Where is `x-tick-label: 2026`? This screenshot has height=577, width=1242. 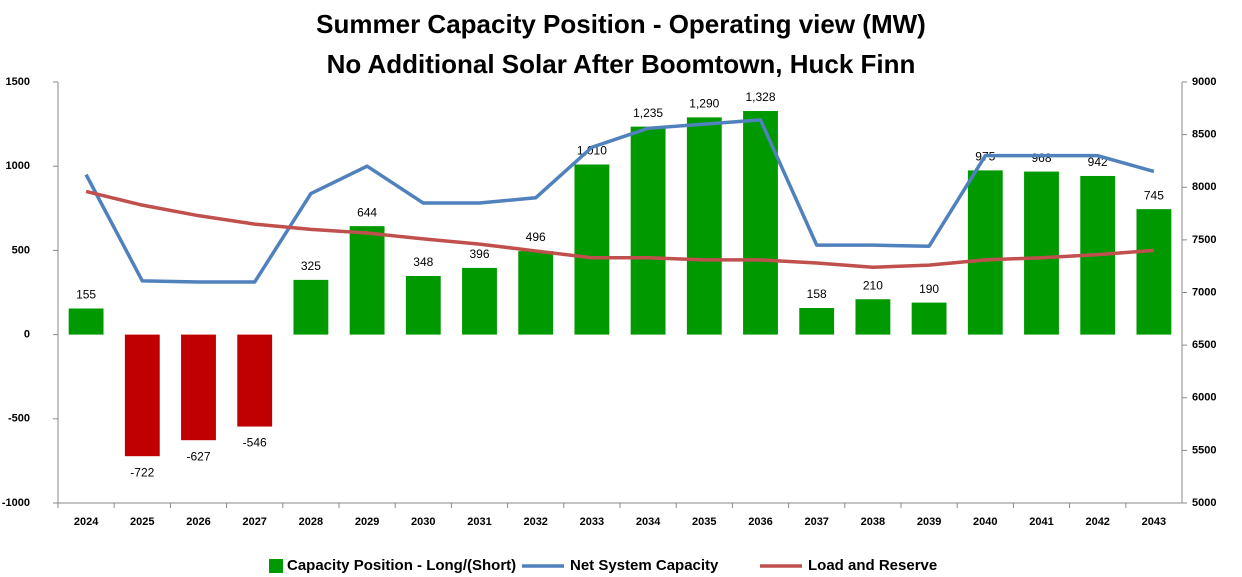
x-tick-label: 2026 is located at coordinates (198, 522).